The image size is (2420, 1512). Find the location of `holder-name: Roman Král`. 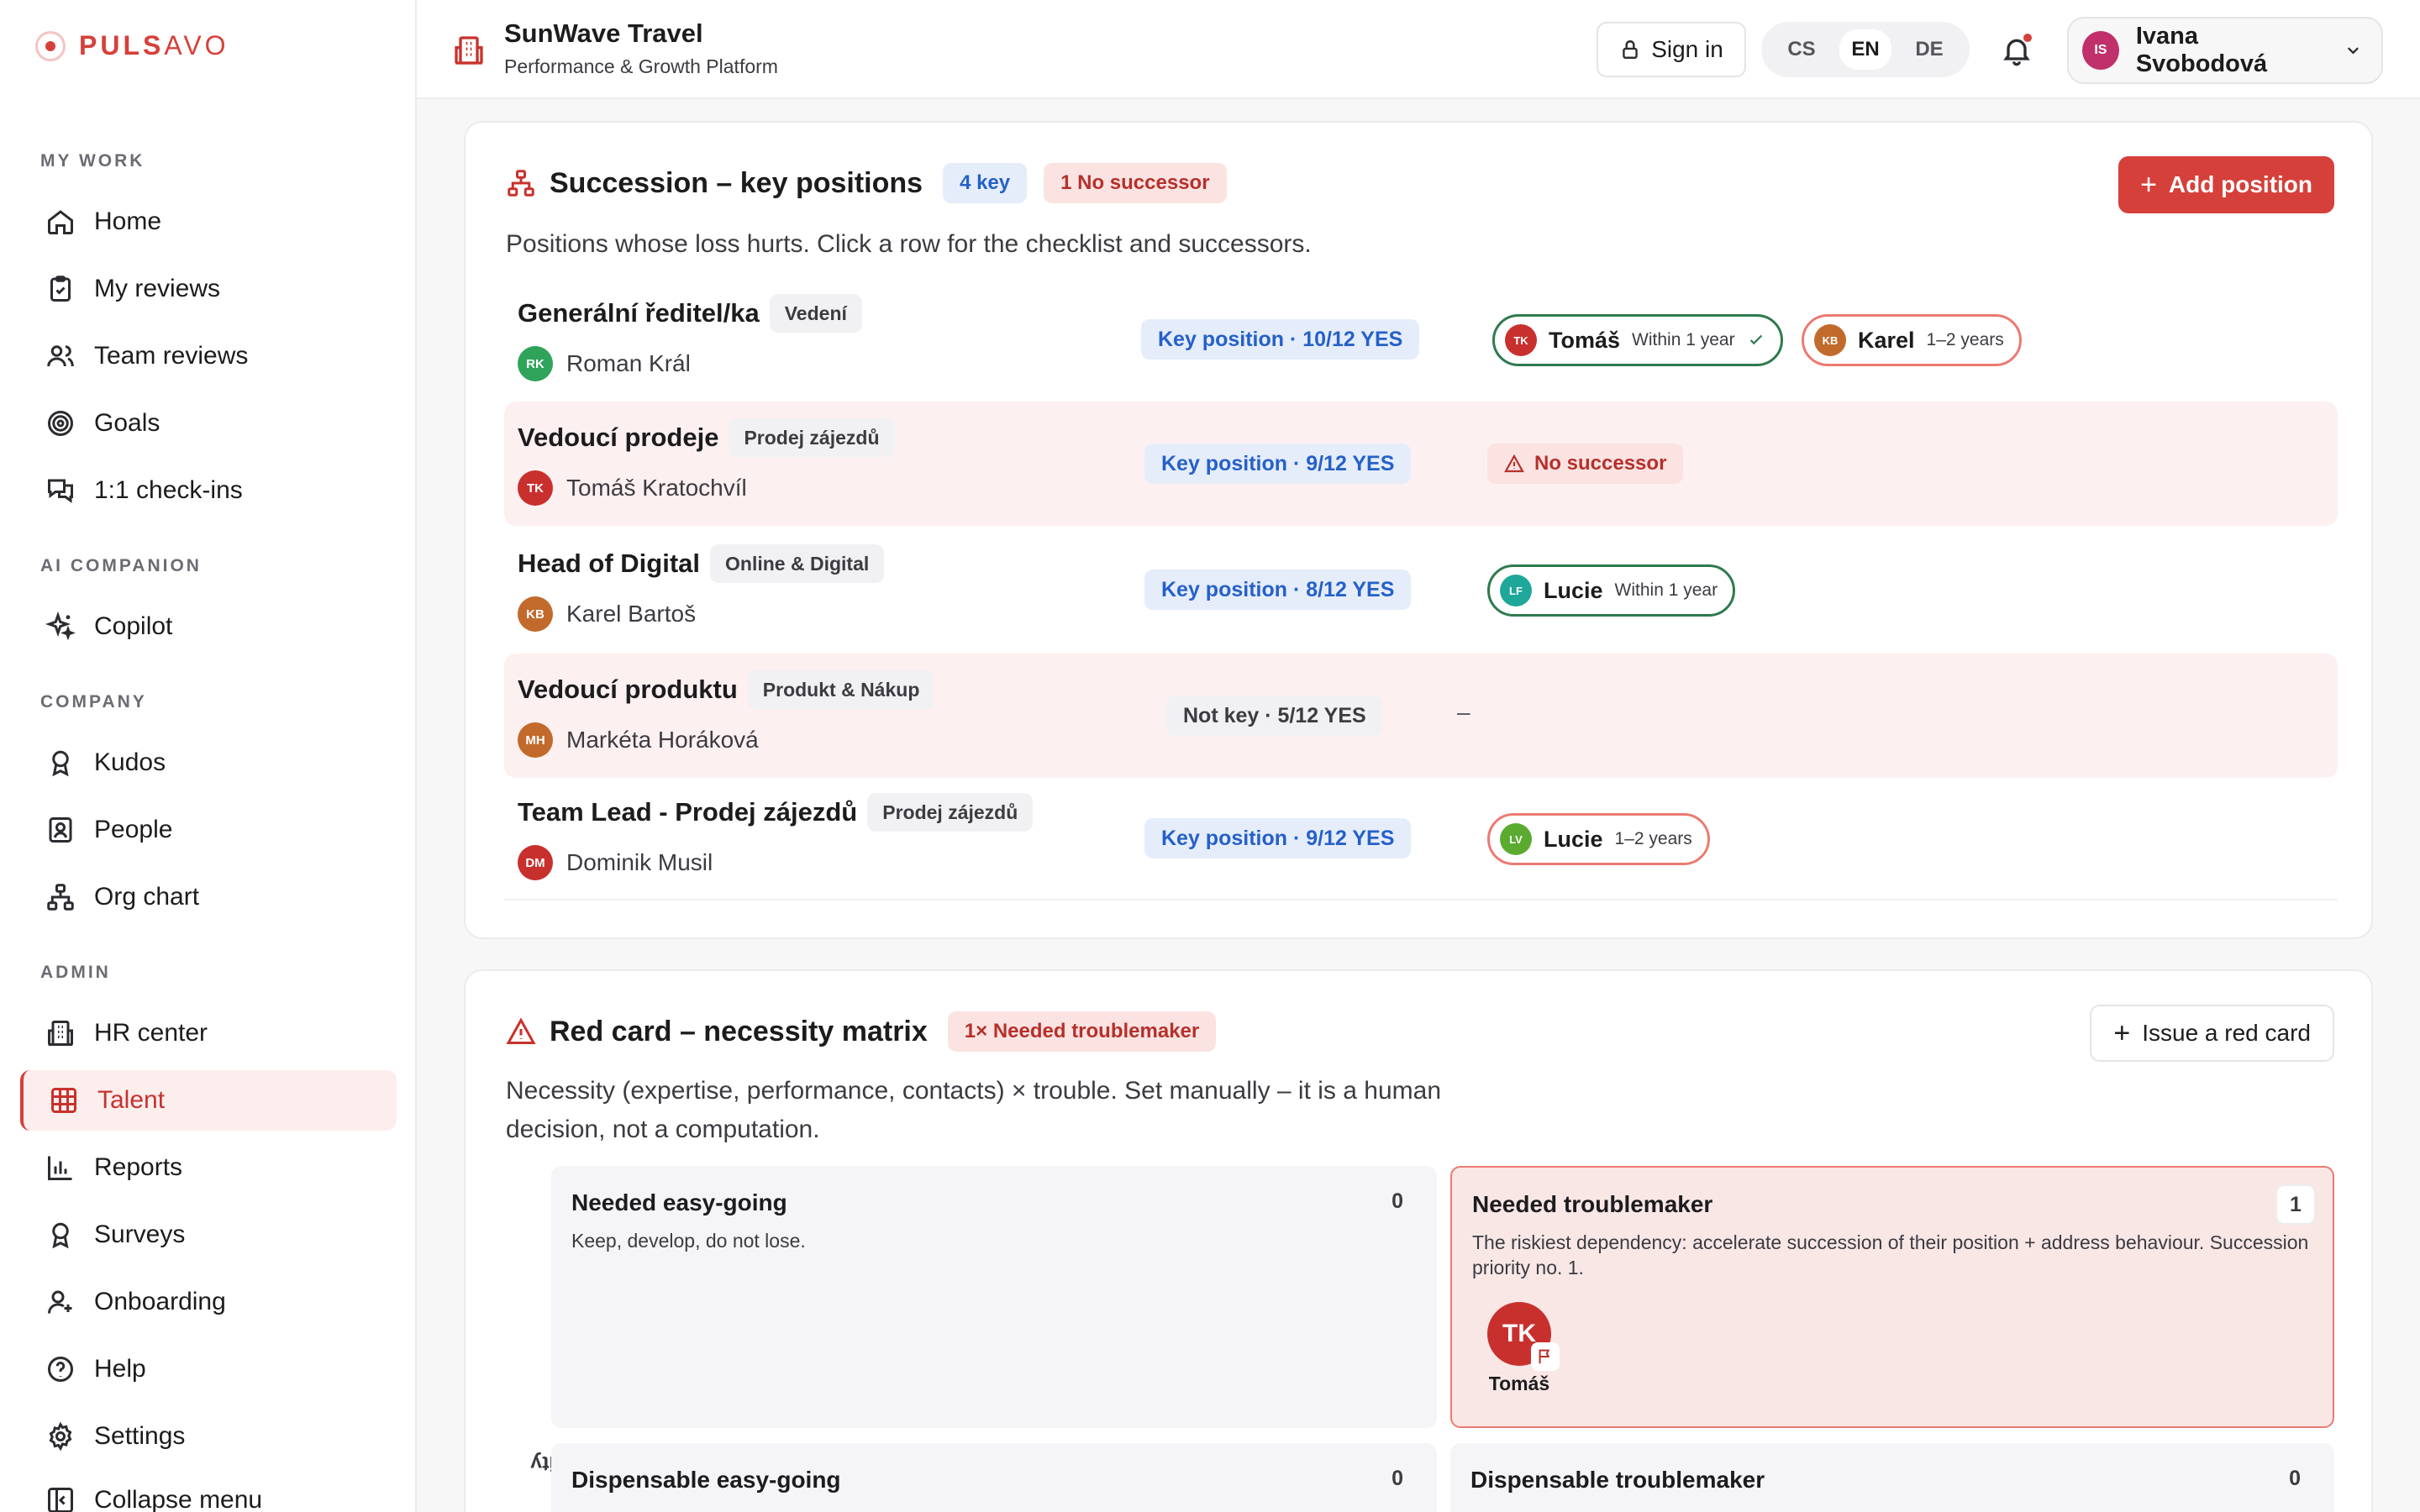

holder-name: Roman Král is located at coordinates (628, 363).